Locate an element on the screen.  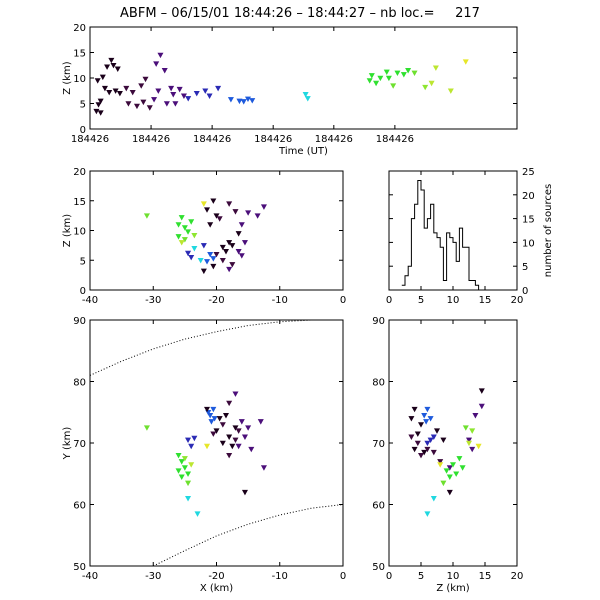
y-axis-label: Z (km) is located at coordinates (67, 77).